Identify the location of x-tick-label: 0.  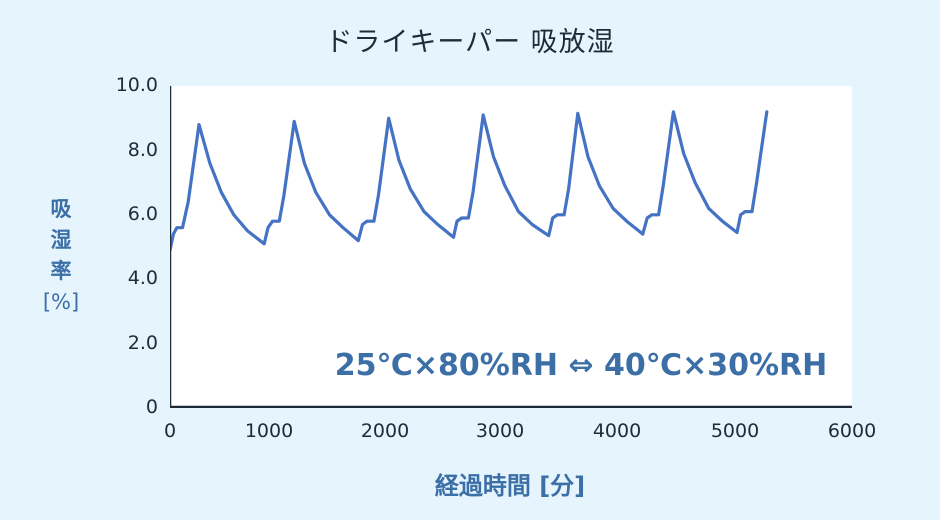
(170, 431).